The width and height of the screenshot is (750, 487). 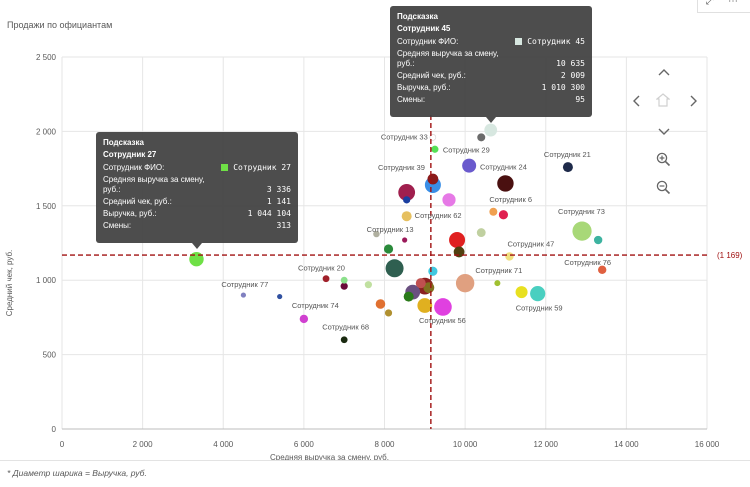 I want to click on x-tick-label: 16 000, so click(x=707, y=444).